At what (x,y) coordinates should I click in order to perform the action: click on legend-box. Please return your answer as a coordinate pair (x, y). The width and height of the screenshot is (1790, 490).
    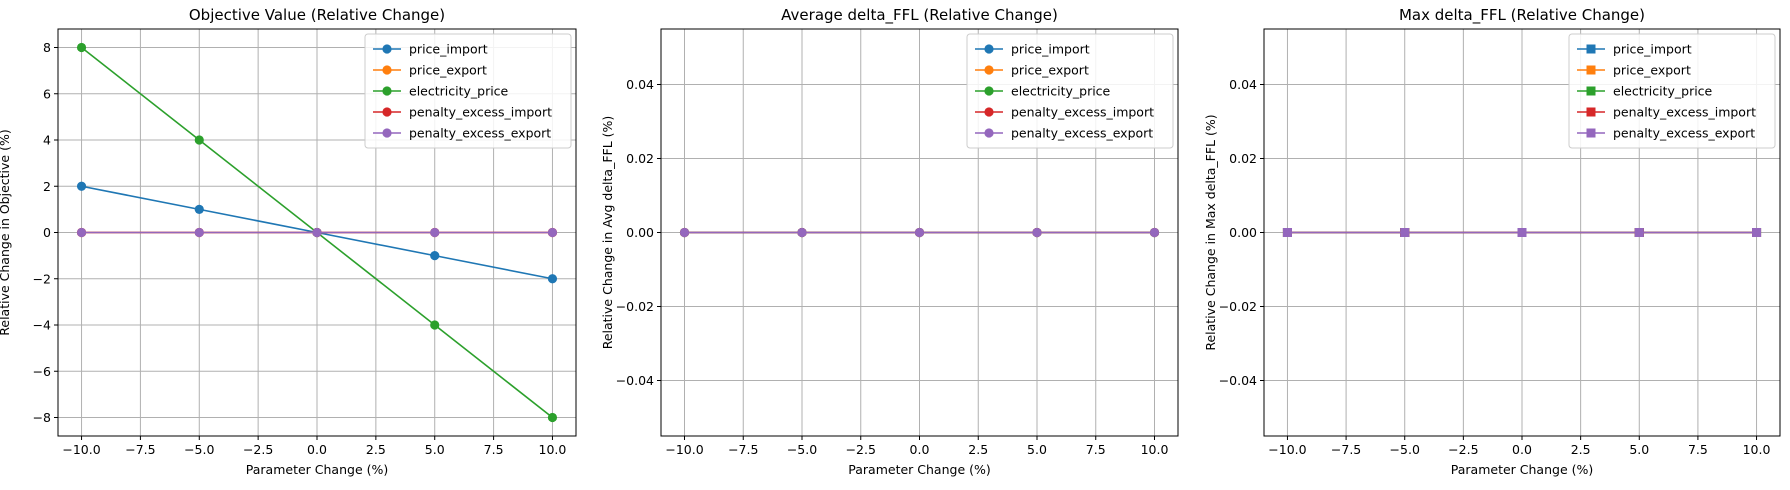
    Looking at the image, I should click on (1672, 91).